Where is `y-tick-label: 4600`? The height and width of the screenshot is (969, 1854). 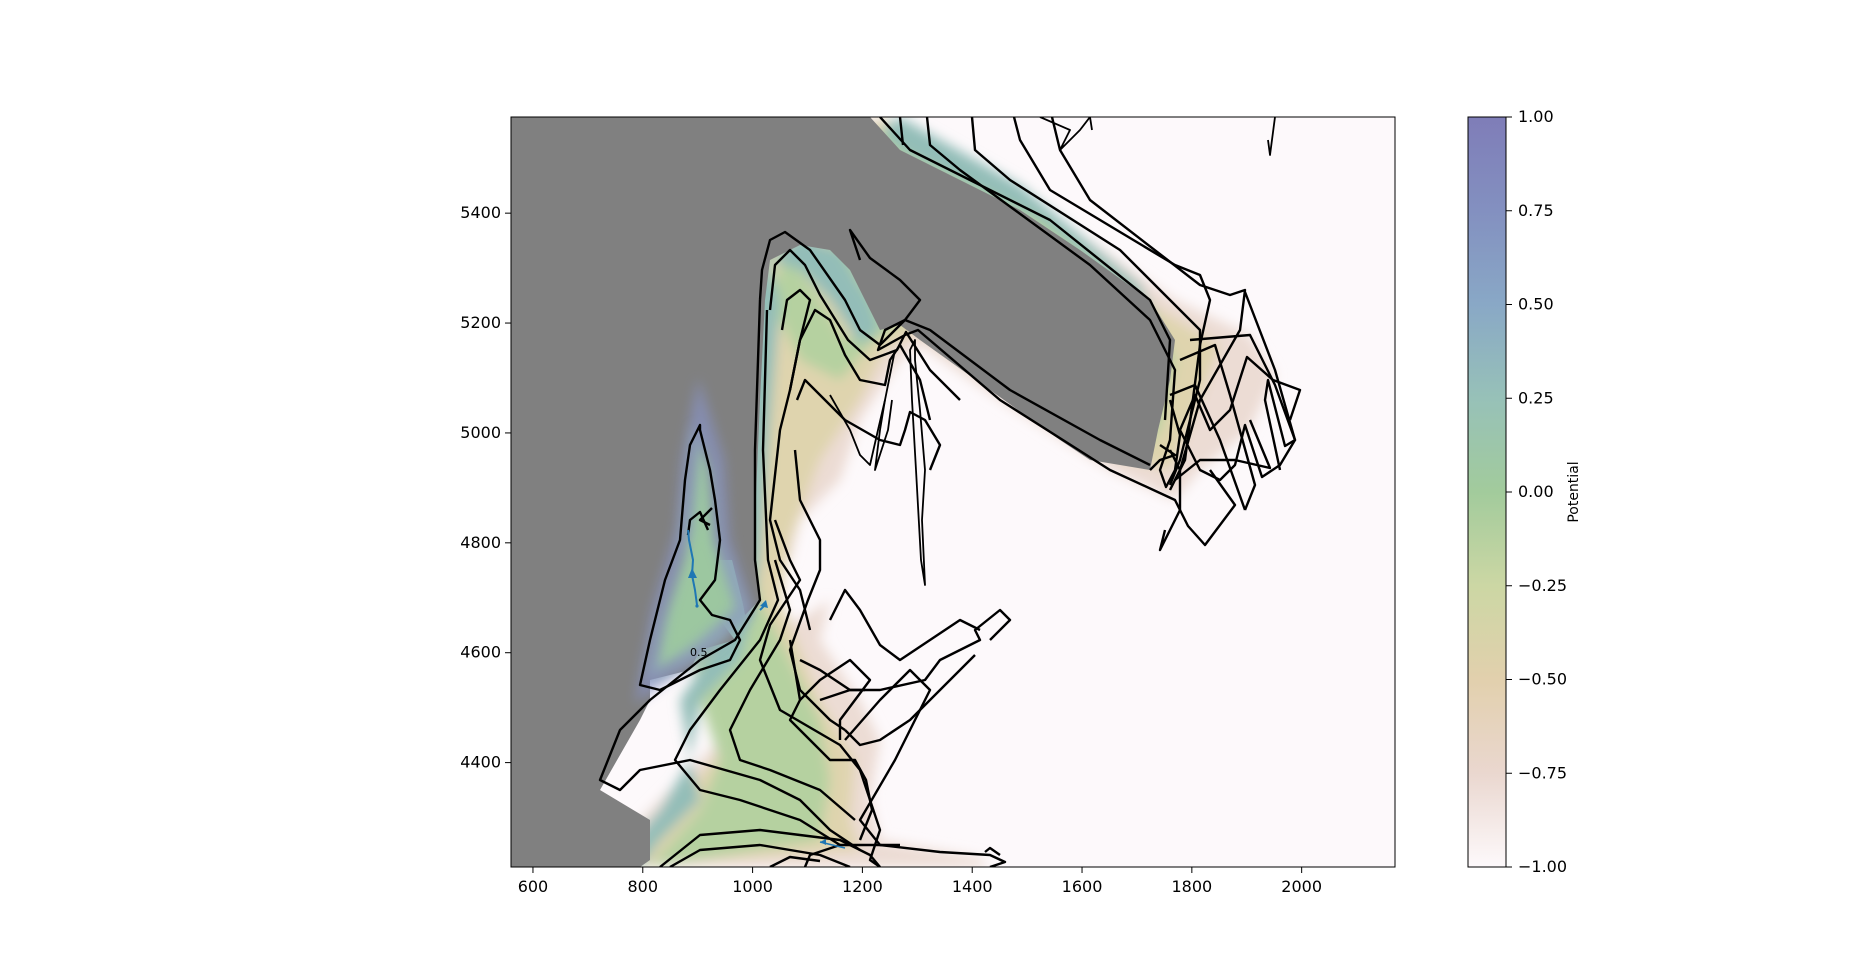 y-tick-label: 4600 is located at coordinates (480, 652).